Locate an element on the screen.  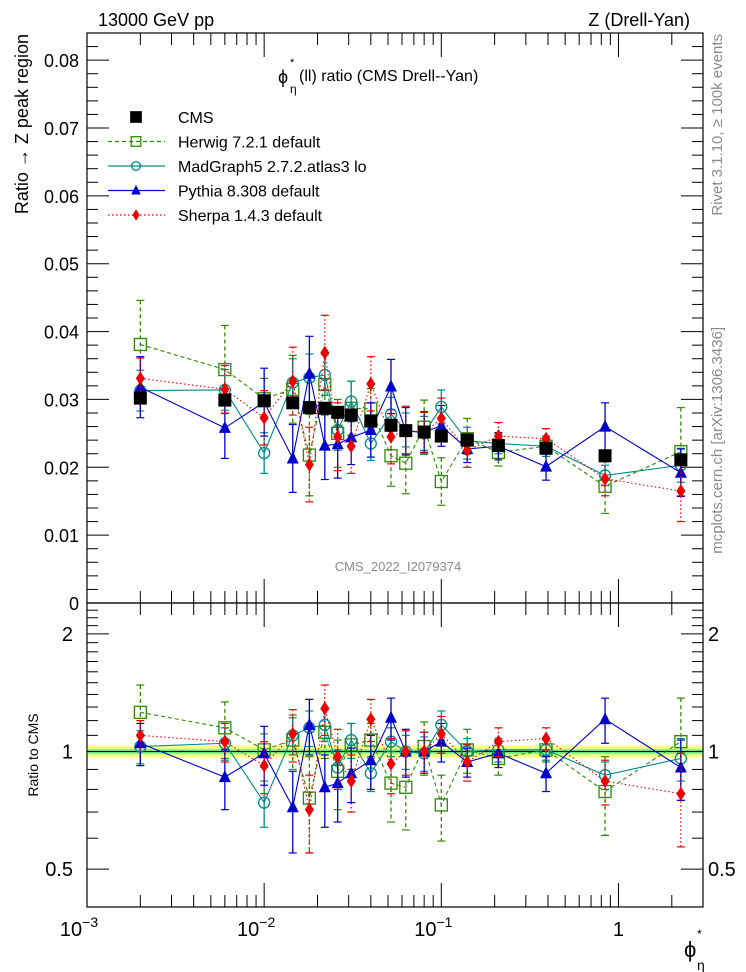
y-tick-label: 0.02 is located at coordinates (61, 468).